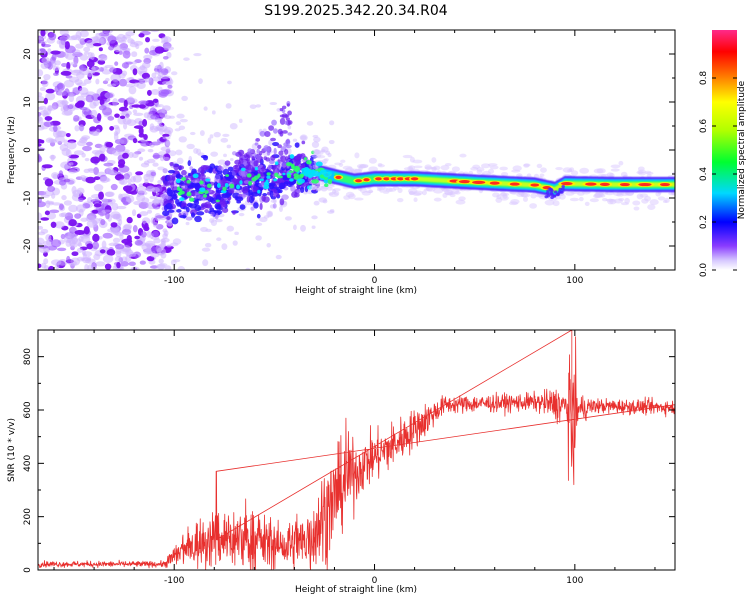 The width and height of the screenshot is (750, 600). Describe the element at coordinates (718, 174) in the screenshot. I see `colorbar-ticks: 0.0 0.2 0.4 0.6 0.8` at that location.